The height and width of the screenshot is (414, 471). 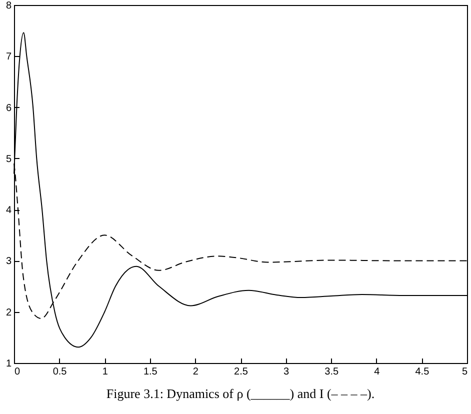 I want to click on x-tick-label: 4, so click(x=377, y=372).